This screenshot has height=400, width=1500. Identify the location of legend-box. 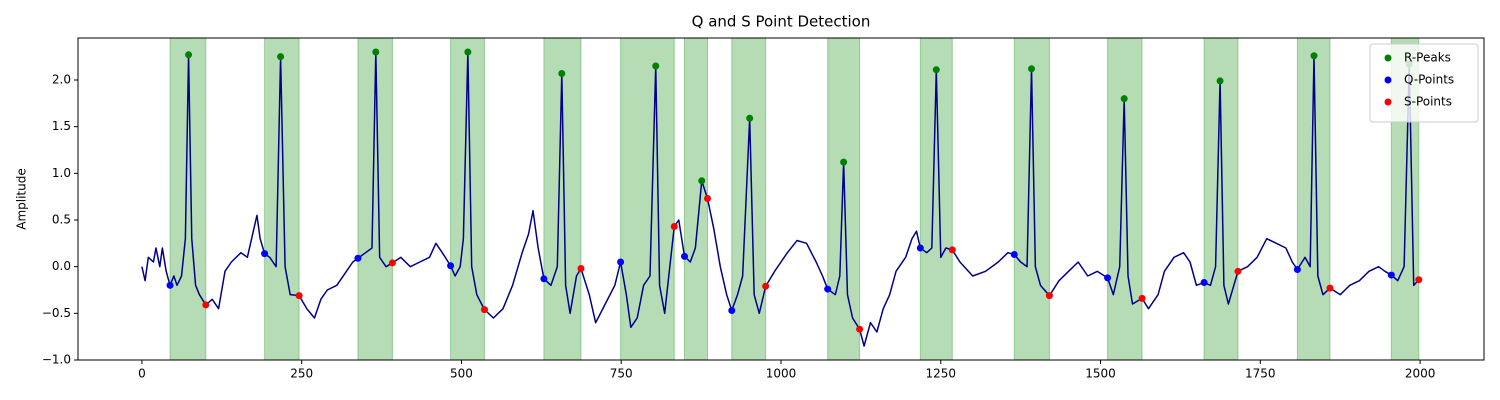
(1424, 83).